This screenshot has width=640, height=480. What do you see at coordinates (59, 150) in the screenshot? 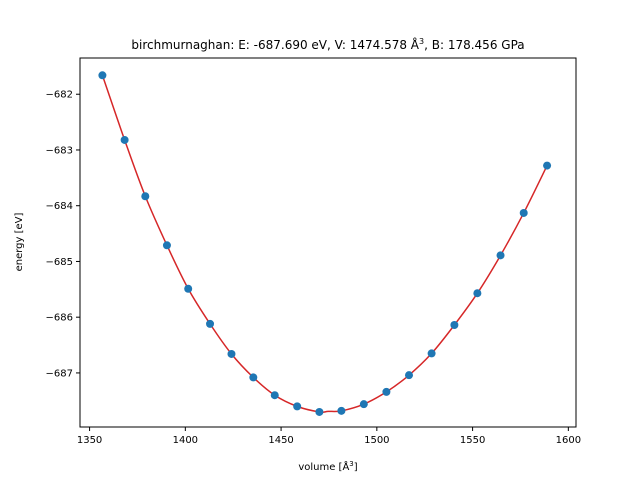
I see `y-tick-label: −683` at bounding box center [59, 150].